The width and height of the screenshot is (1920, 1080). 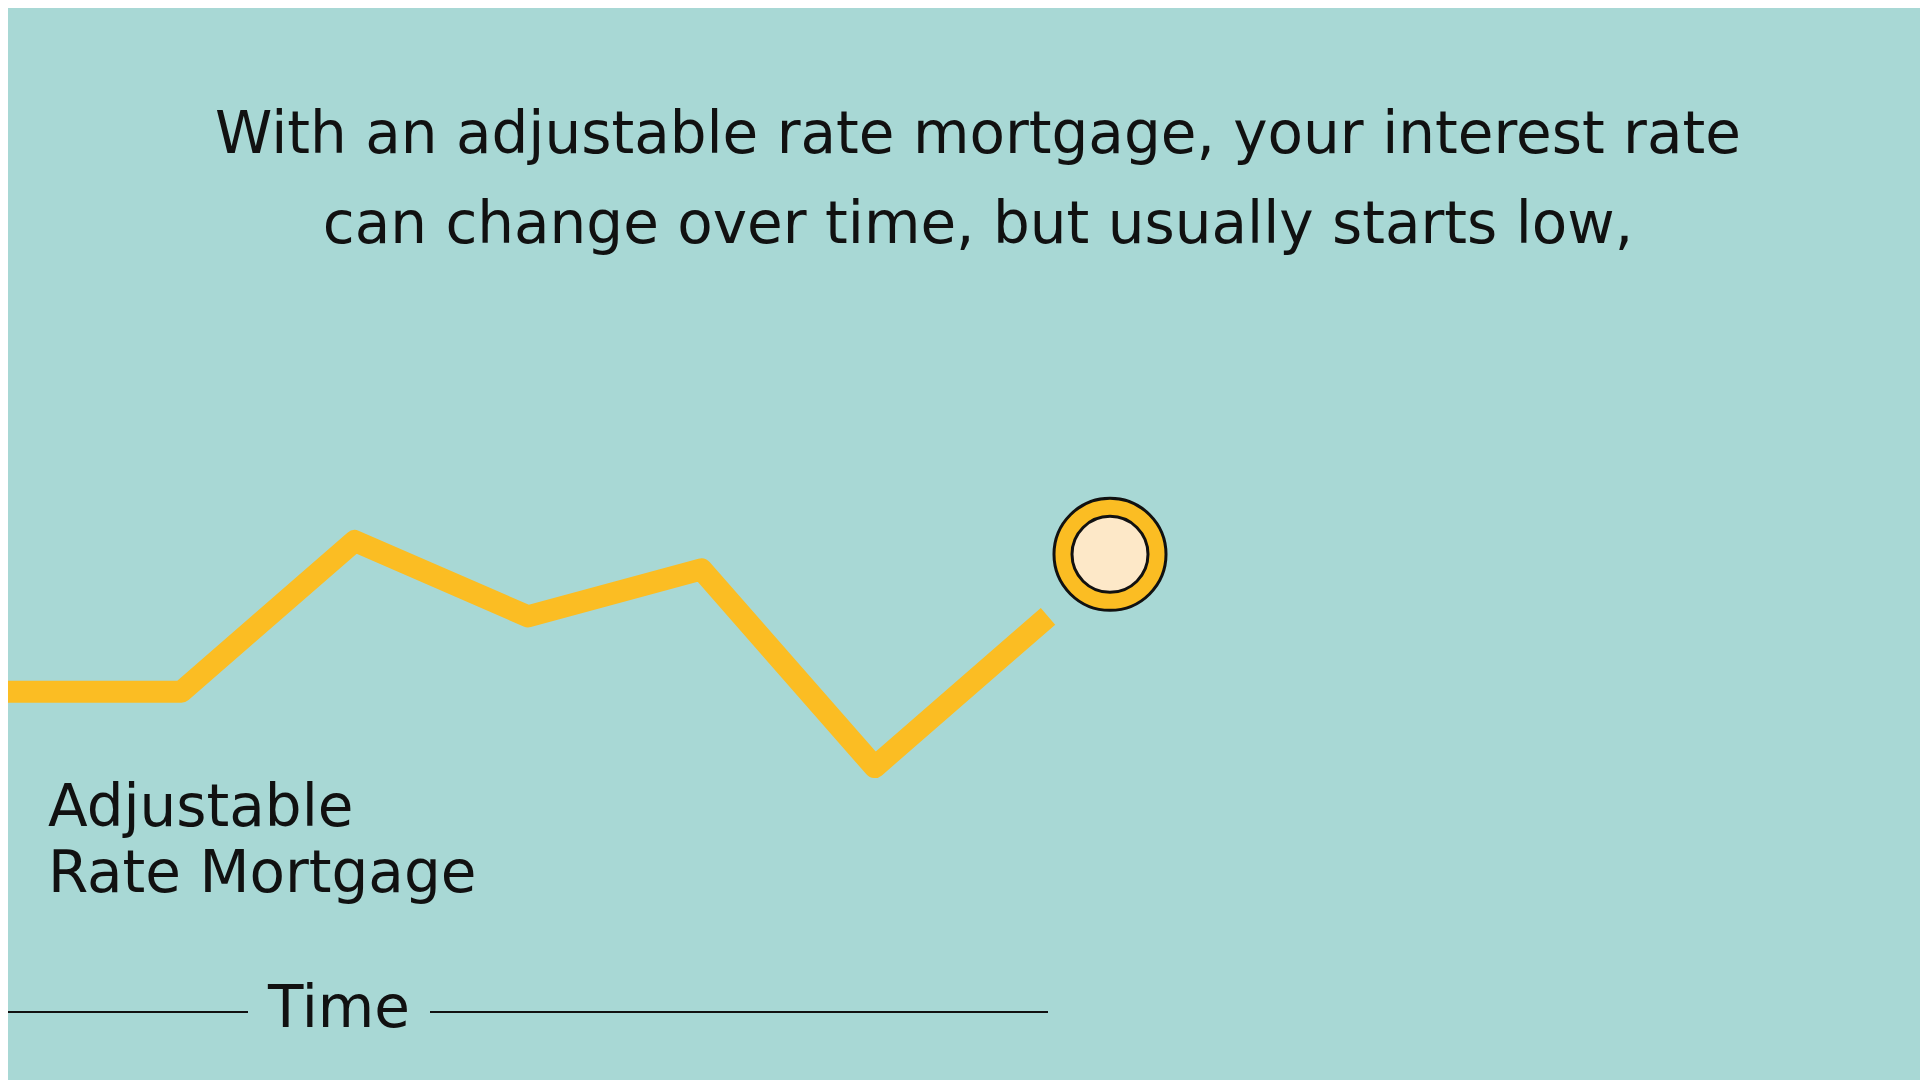 What do you see at coordinates (339, 1007) in the screenshot?
I see `x-axis-title: Time` at bounding box center [339, 1007].